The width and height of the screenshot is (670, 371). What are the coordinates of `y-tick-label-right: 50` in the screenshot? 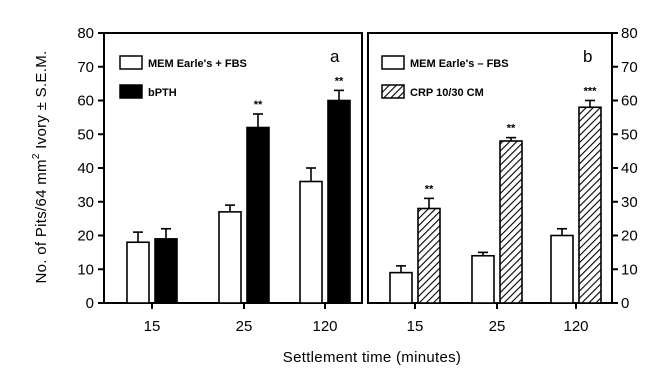 It's located at (629, 134).